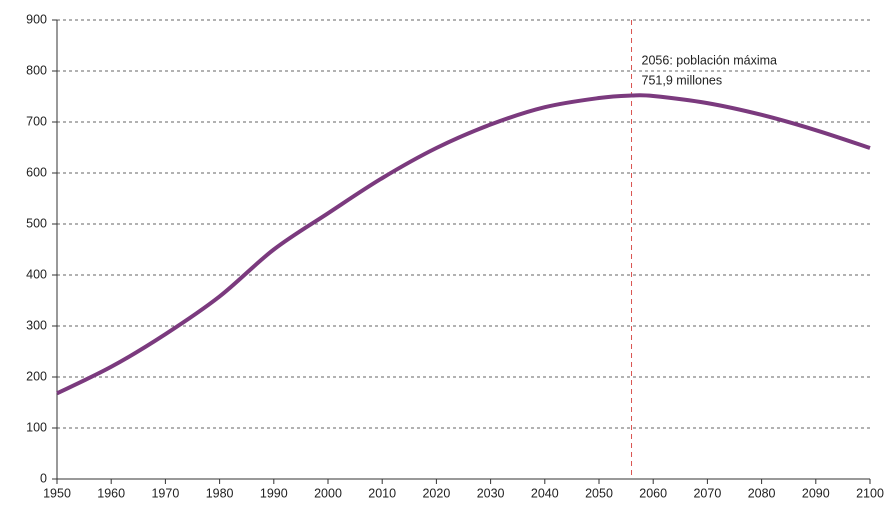 The width and height of the screenshot is (885, 505). I want to click on y-tick-label: 100, so click(36, 427).